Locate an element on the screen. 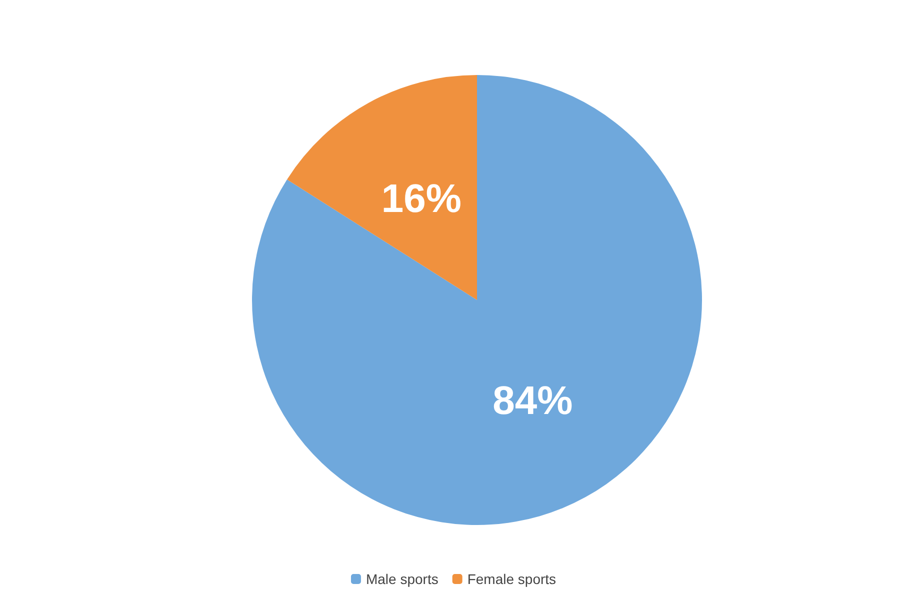 Image resolution: width=907 pixels, height=603 pixels. legend-label: Male sports is located at coordinates (402, 579).